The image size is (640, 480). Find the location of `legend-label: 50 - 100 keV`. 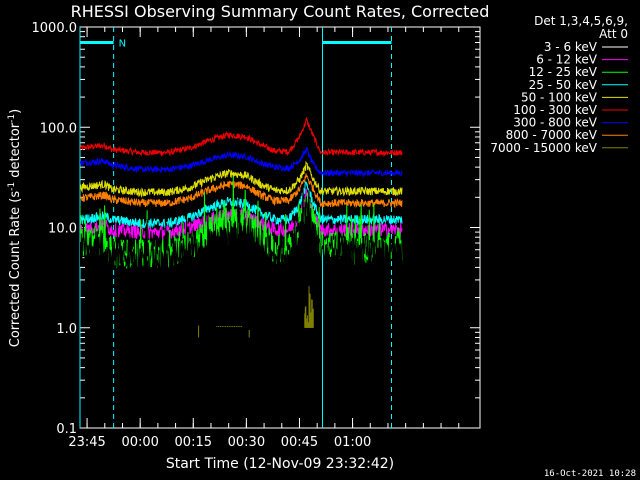

legend-label: 50 - 100 keV is located at coordinates (559, 97).